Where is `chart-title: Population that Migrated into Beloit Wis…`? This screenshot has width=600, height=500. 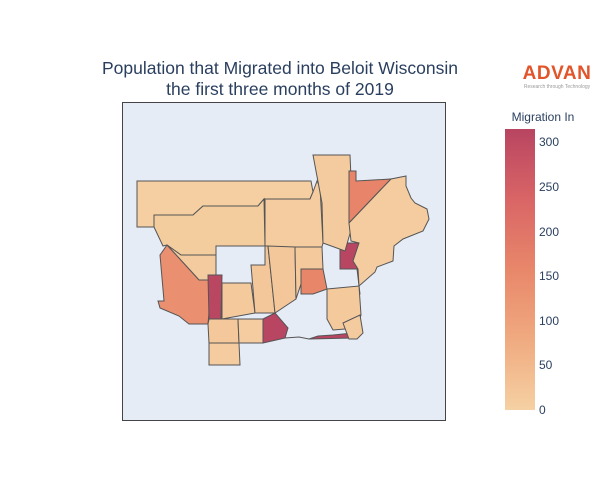 chart-title: Population that Migrated into Beloit Wis… is located at coordinates (280, 79).